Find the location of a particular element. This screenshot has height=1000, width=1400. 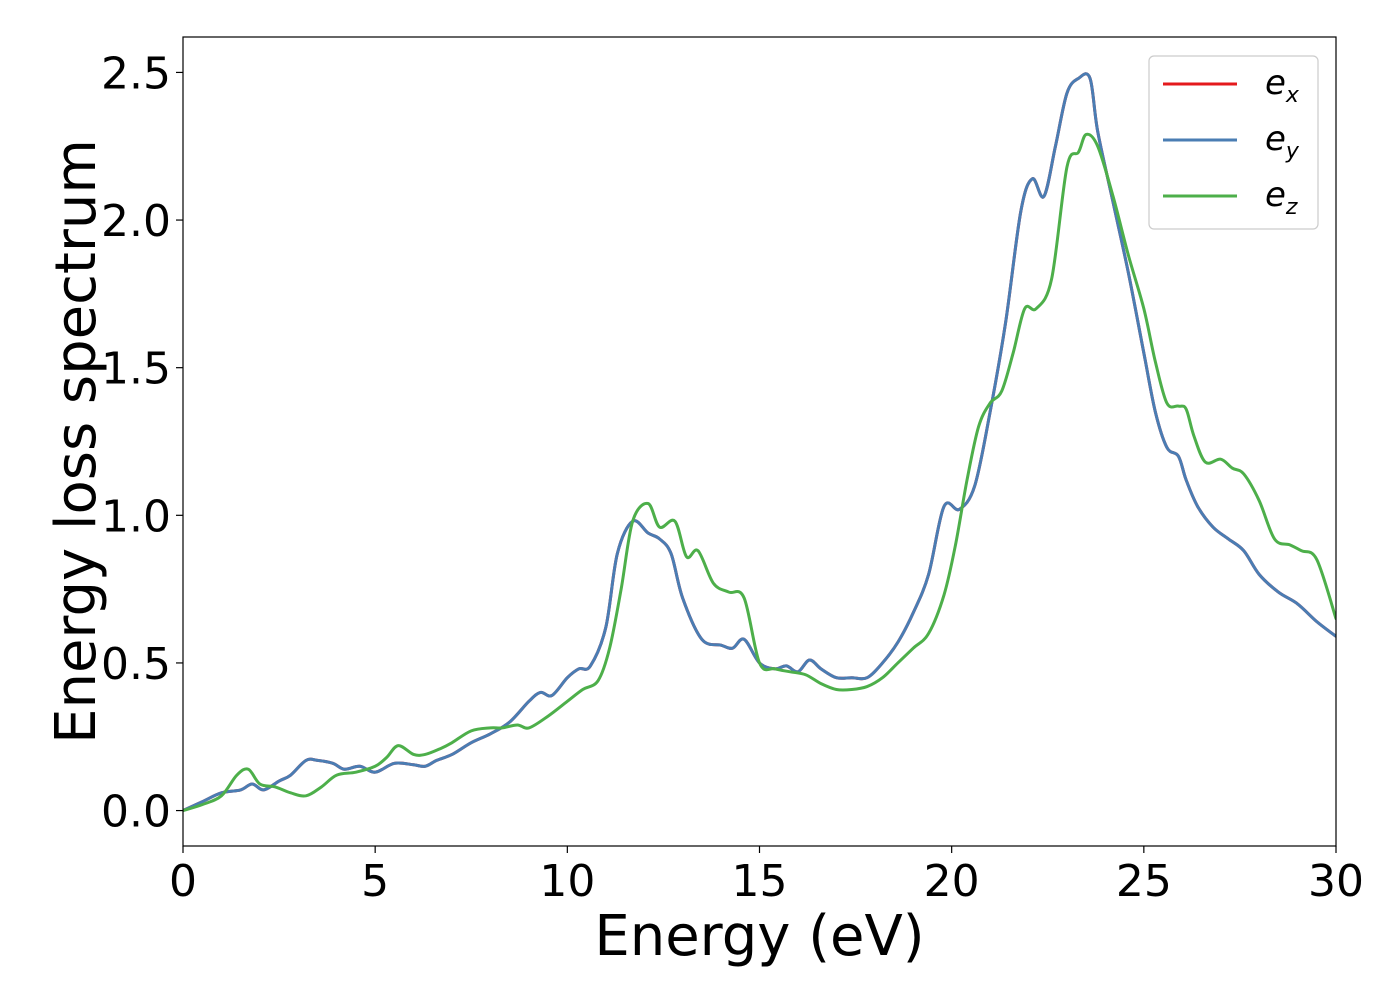

y-axis-label: Energy loss spectrum is located at coordinates (76, 441).